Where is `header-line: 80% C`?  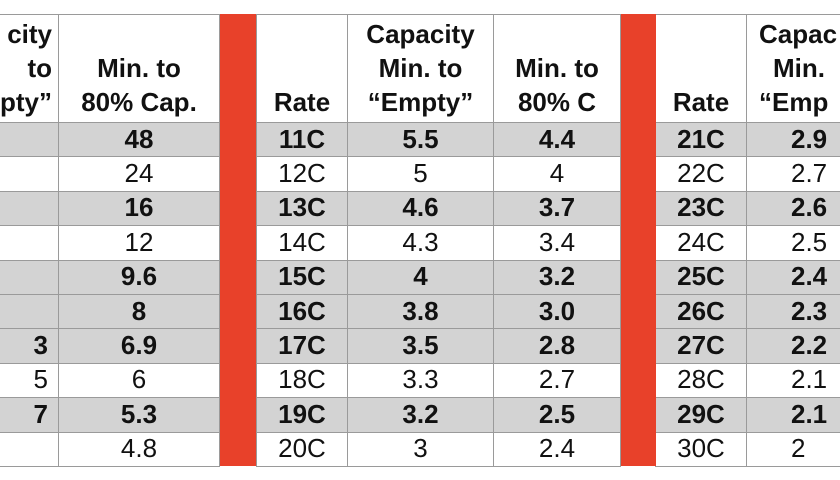
header-line: 80% C is located at coordinates (557, 102).